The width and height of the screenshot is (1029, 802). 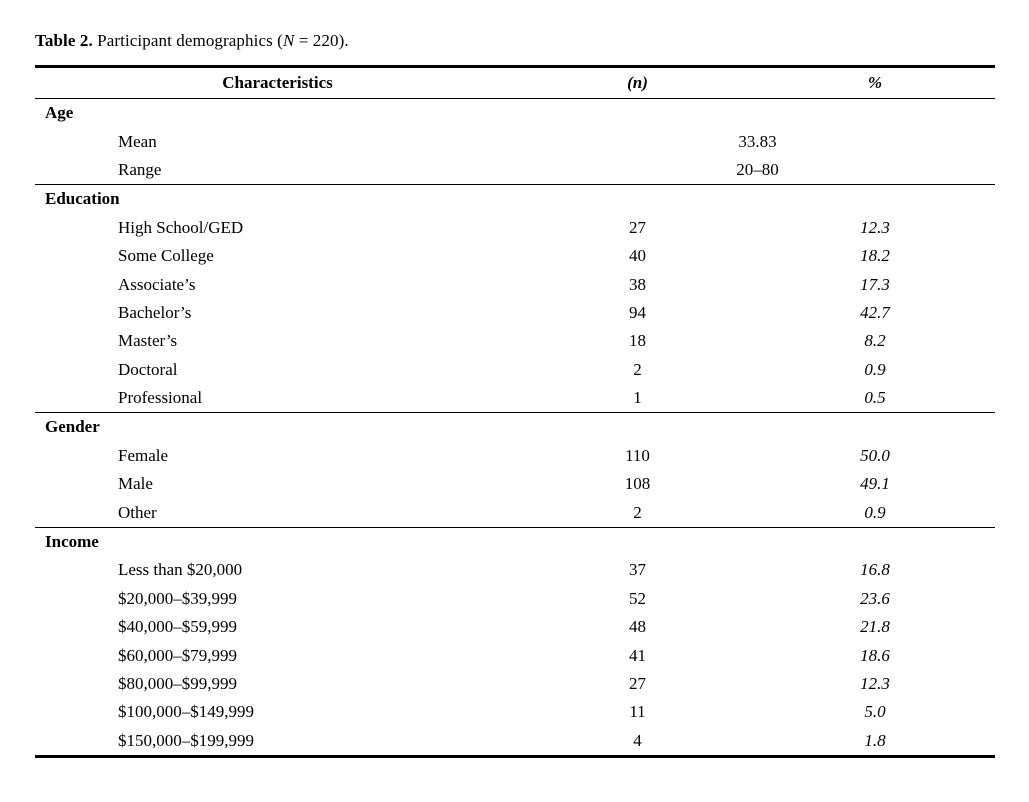 I want to click on row-percent-value: 18.2, so click(x=875, y=256).